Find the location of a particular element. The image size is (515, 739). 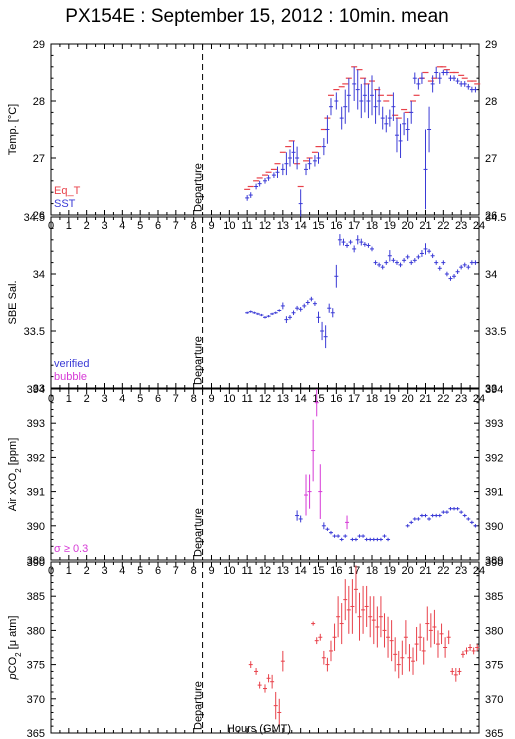

y-tick-label-left: 391 is located at coordinates (36, 493).